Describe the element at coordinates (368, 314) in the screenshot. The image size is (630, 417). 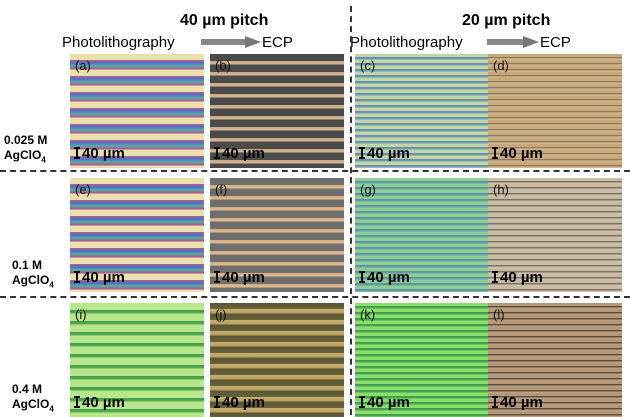
I see `panel-label: (k)` at that location.